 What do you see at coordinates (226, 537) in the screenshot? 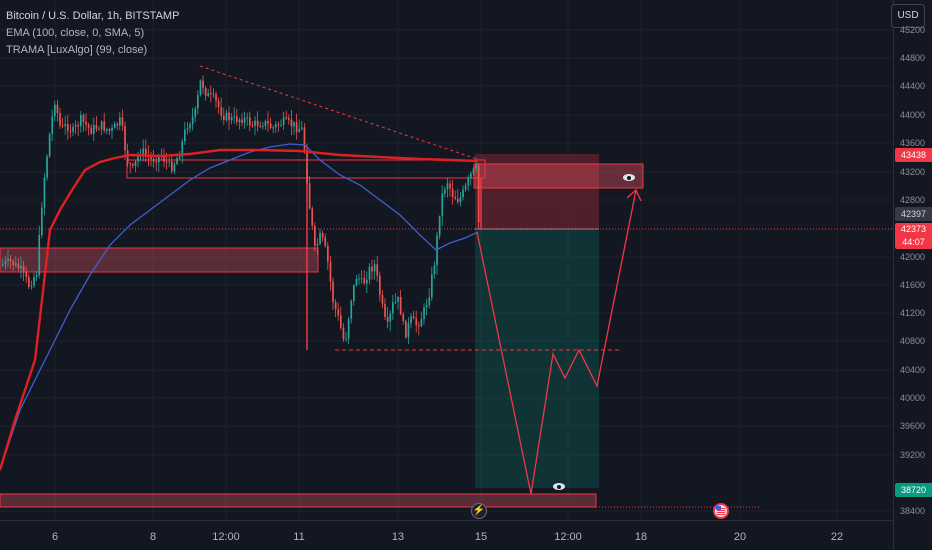
I see `time-tick: 12:00` at bounding box center [226, 537].